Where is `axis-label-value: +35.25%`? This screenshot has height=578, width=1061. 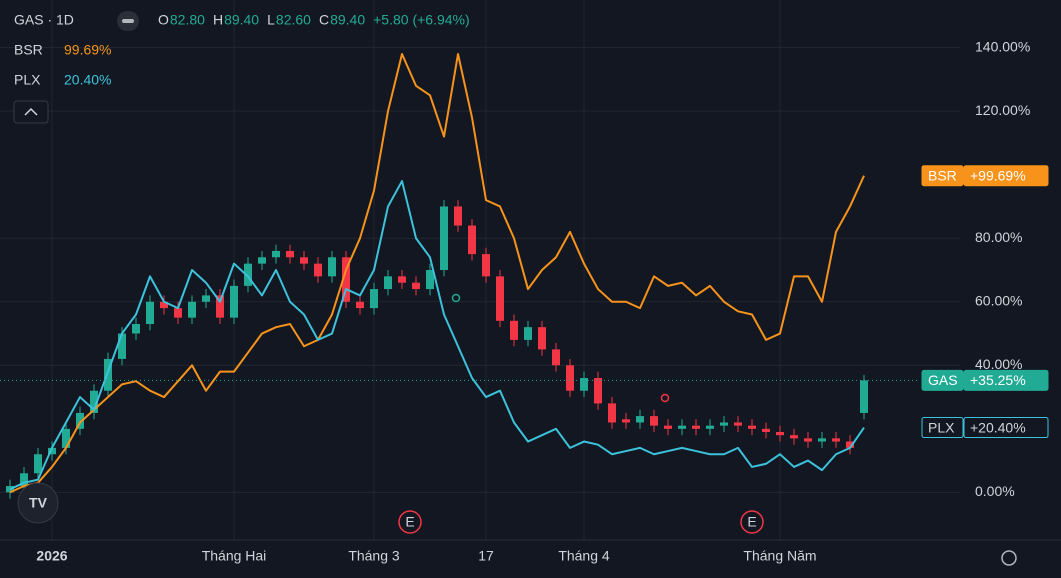
axis-label-value: +35.25% is located at coordinates (998, 380).